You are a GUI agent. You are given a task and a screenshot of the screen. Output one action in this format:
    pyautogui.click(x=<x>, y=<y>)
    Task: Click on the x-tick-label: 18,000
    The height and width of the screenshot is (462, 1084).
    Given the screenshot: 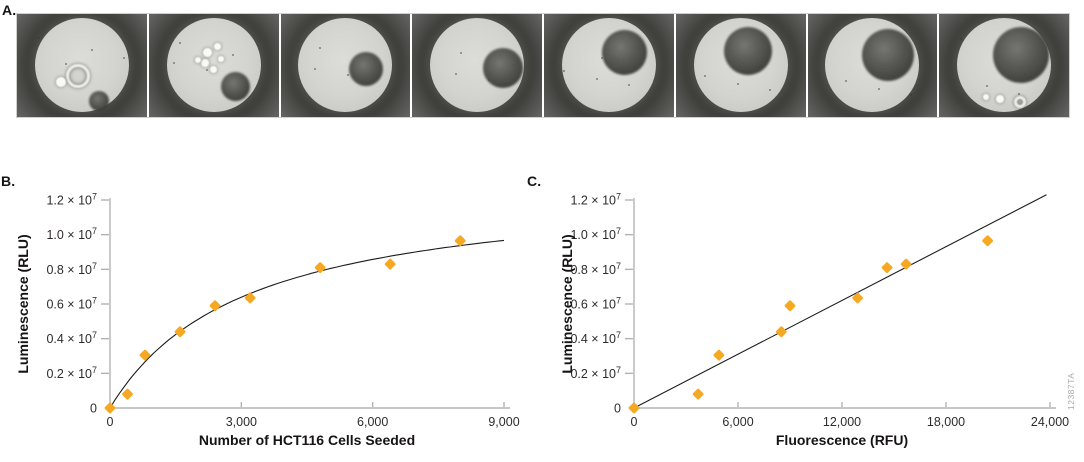 What is the action you would take?
    pyautogui.click(x=946, y=422)
    